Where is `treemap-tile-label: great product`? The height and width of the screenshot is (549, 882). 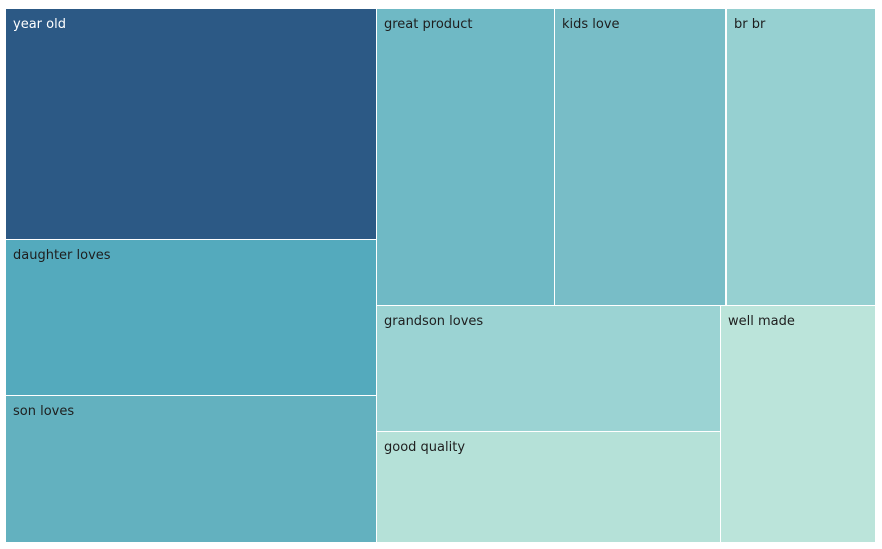 treemap-tile-label: great product is located at coordinates (428, 24).